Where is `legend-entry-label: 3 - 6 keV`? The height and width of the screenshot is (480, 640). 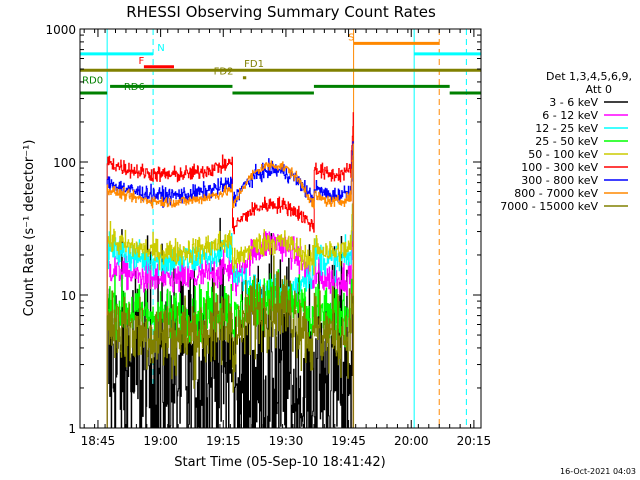 legend-entry-label: 3 - 6 keV is located at coordinates (573, 102).